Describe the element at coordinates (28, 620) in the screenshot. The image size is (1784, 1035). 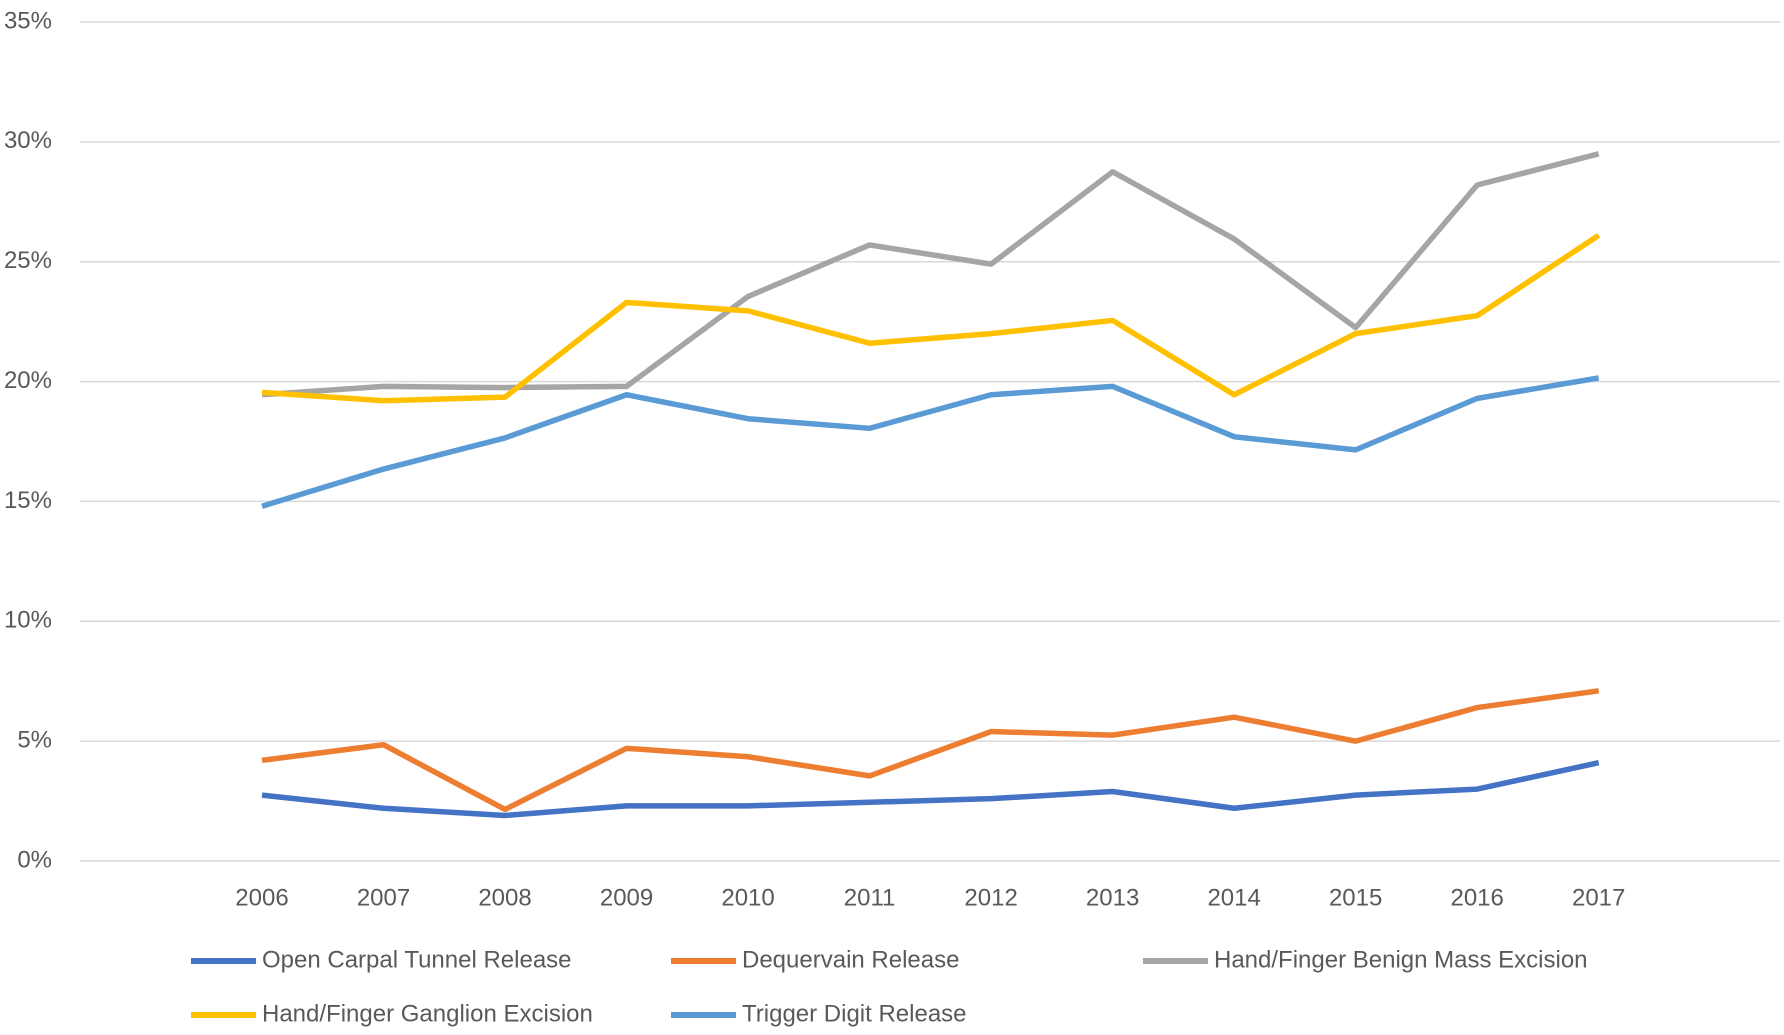
I see `y-tick-label: 10%` at that location.